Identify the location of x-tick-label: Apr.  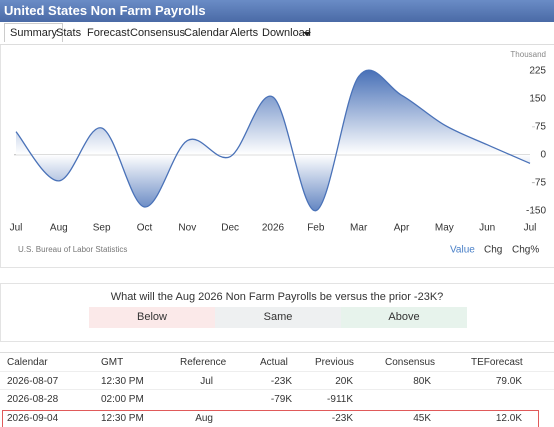
(402, 228).